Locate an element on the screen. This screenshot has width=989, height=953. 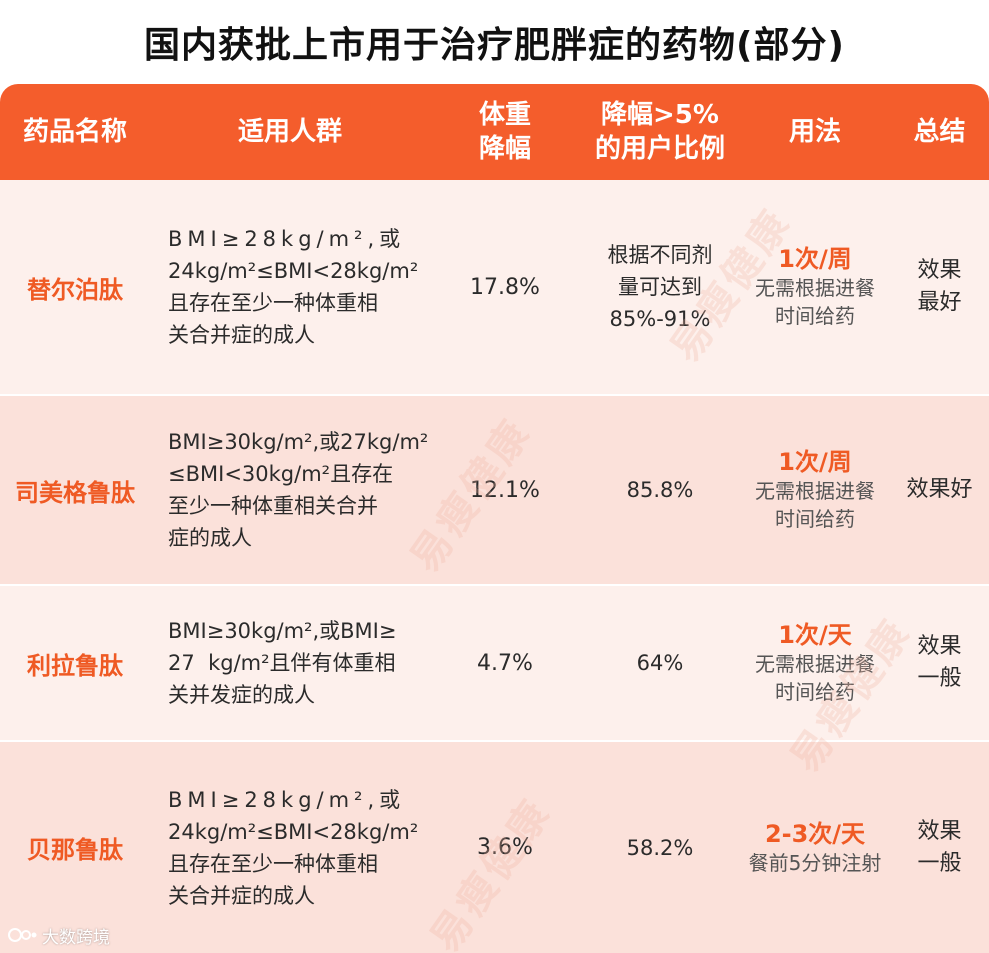
source-credit: 大数跨境 is located at coordinates (59, 935).